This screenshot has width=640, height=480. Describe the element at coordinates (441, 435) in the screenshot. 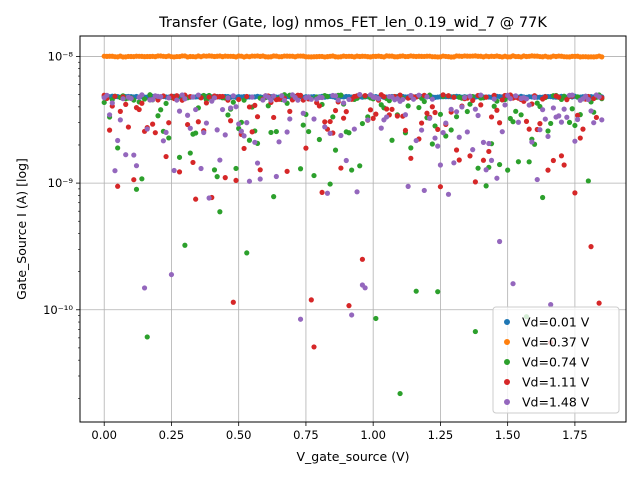

I see `x-tick-label: 1.25` at that location.